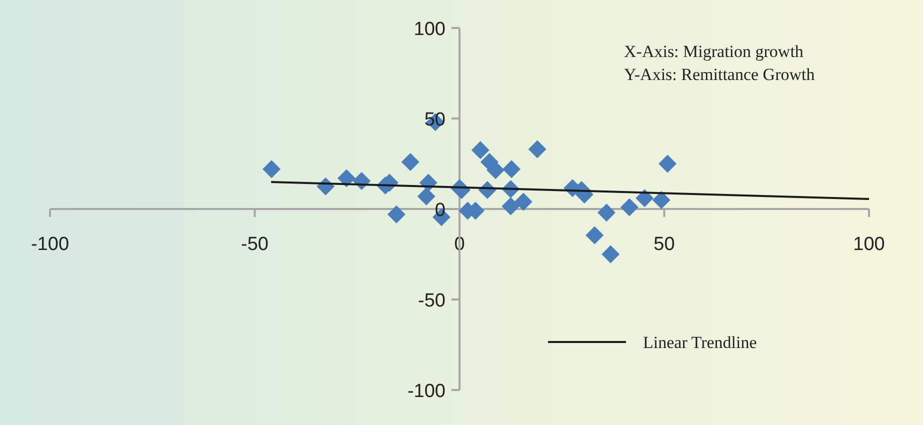 The height and width of the screenshot is (425, 923). I want to click on y-tick-label: -100, so click(426, 391).